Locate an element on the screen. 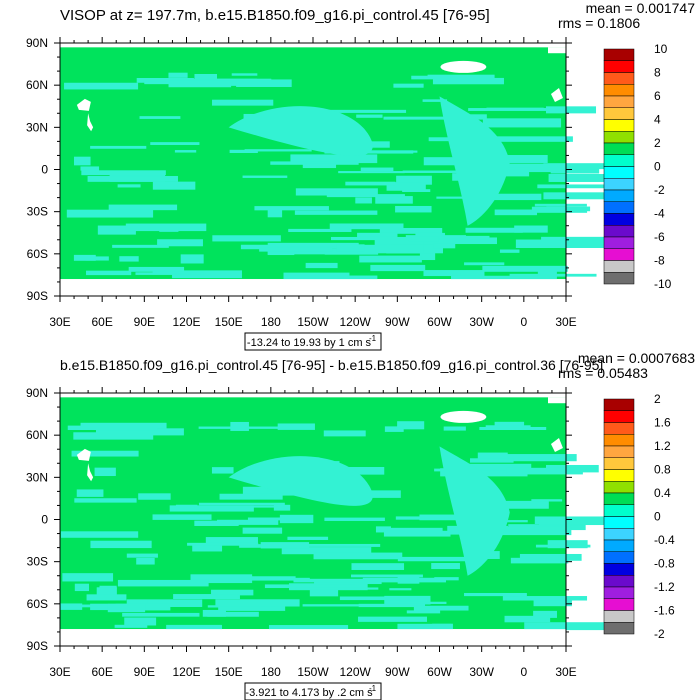 The image size is (700, 700). x-tick-label: 60W is located at coordinates (439, 322).